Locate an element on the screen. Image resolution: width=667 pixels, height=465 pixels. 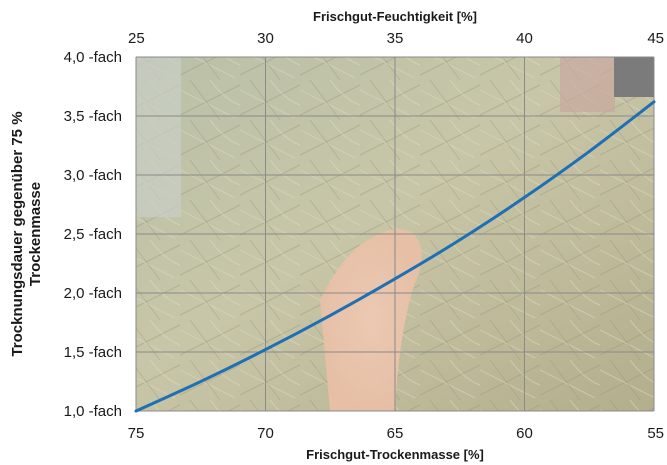
y-tick-label: 2,0 -fach is located at coordinates (93, 293).